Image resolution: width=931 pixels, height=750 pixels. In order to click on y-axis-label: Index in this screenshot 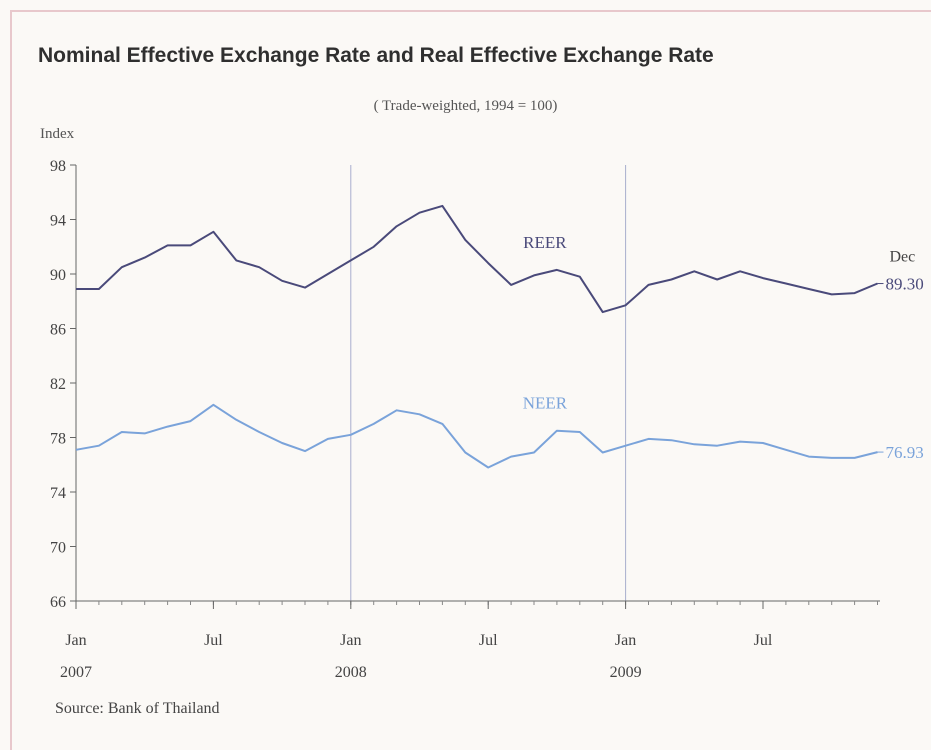, I will do `click(57, 134)`.